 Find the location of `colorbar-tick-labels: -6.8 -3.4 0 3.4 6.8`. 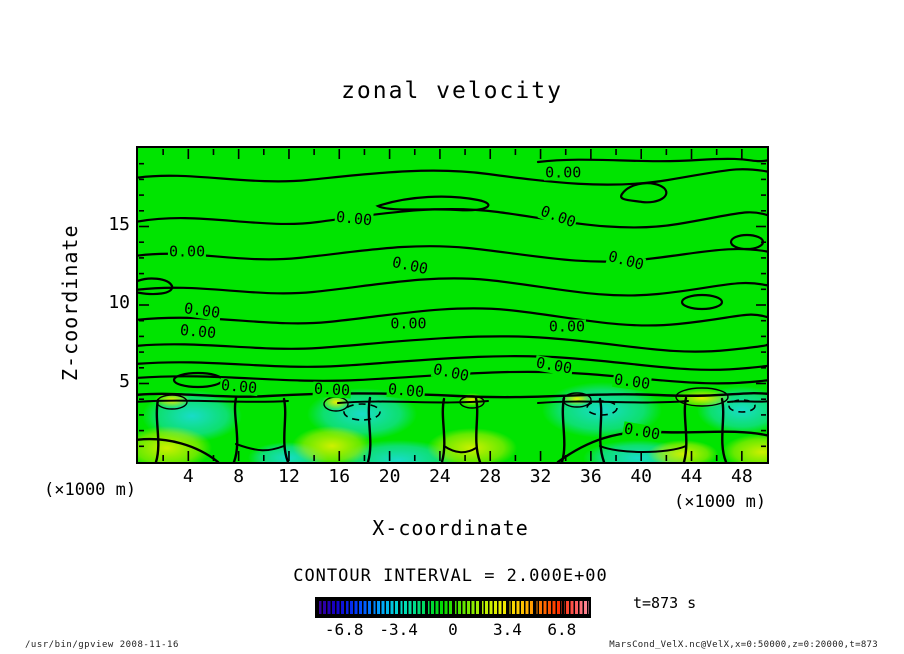

colorbar-tick-labels: -6.8 -3.4 0 3.4 6.8 is located at coordinates (453, 632).